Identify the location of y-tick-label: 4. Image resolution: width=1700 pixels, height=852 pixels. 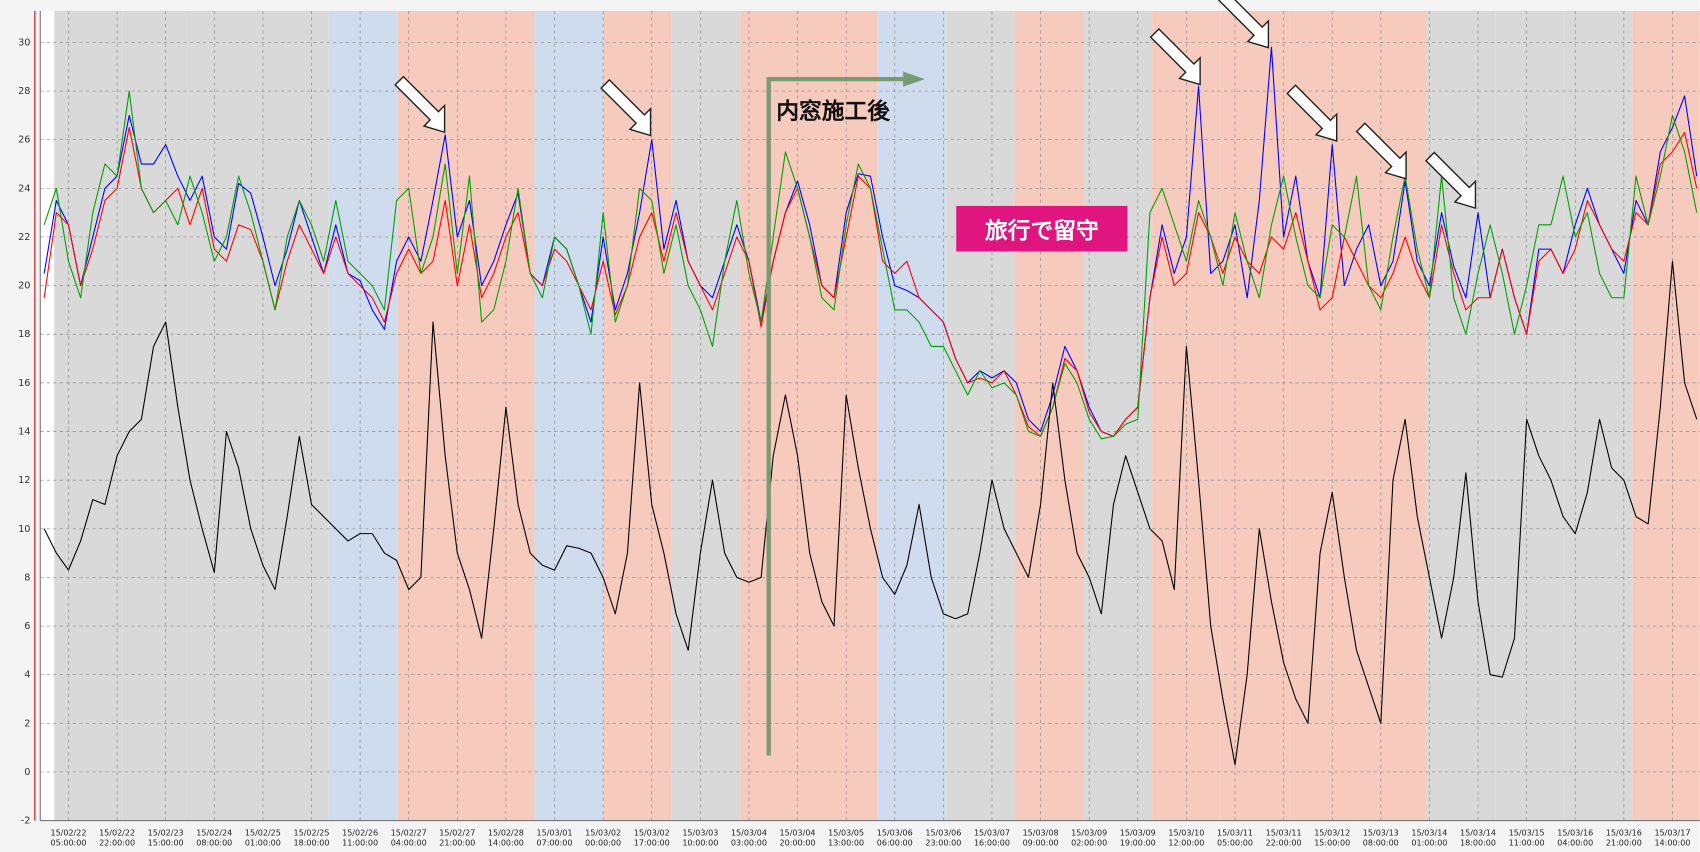
(27, 675).